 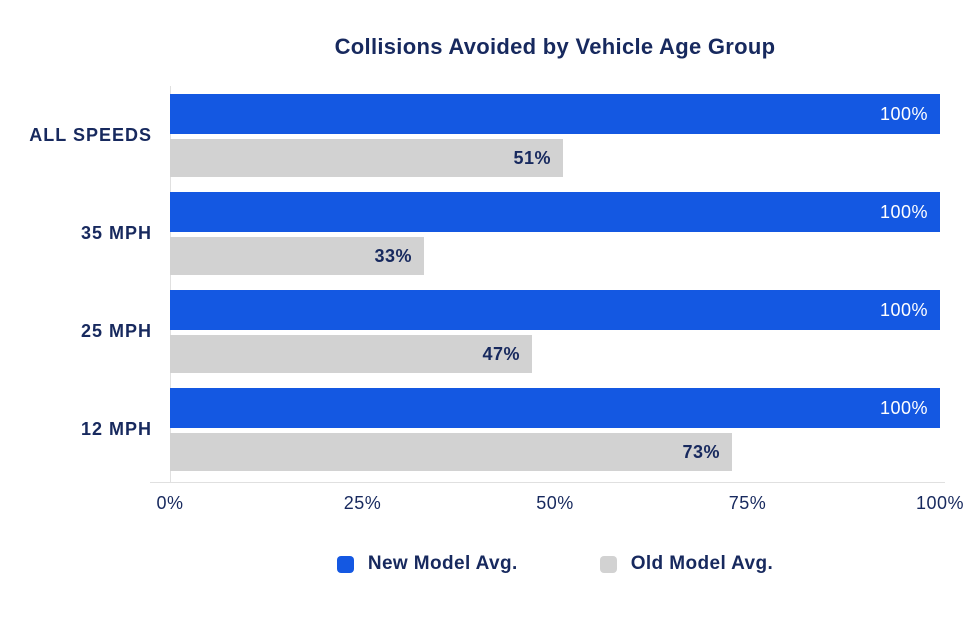 I want to click on bar-old-model-avg-12-mph: 73%, so click(x=451, y=452).